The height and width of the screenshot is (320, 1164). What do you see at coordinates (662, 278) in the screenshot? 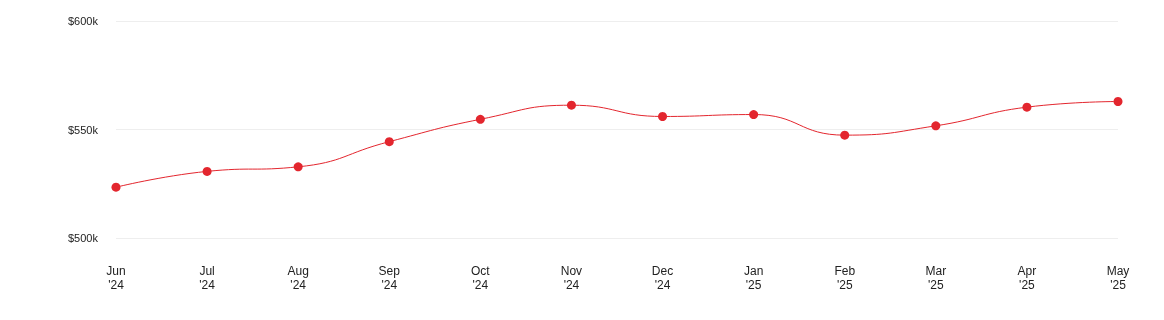
I see `x-tick-label: Dec '24` at bounding box center [662, 278].